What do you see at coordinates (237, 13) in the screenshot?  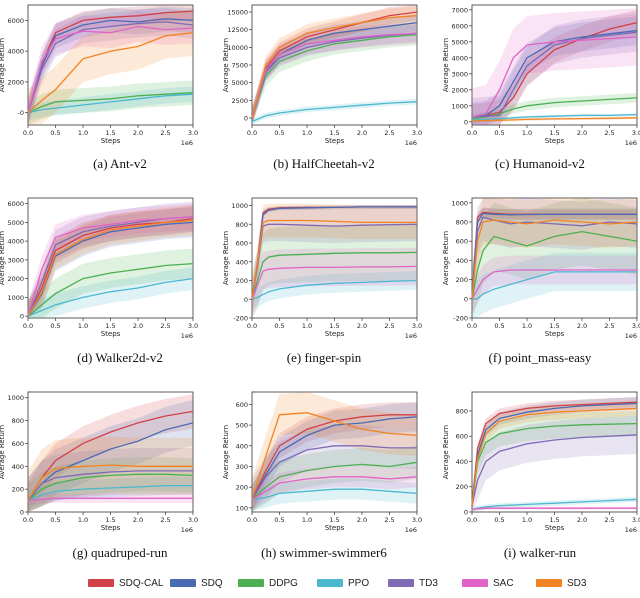 I see `y-tick-label: 15000` at bounding box center [237, 13].